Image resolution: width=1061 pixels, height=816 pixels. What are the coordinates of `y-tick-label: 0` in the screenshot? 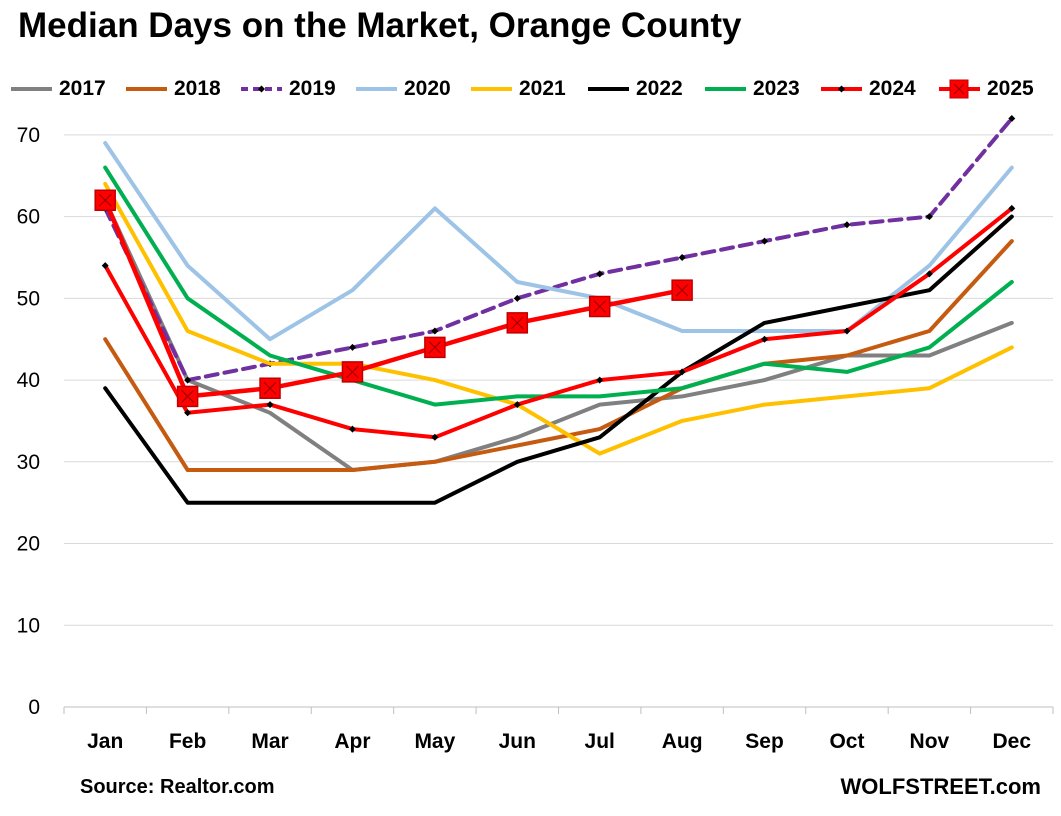 It's located at (34, 707).